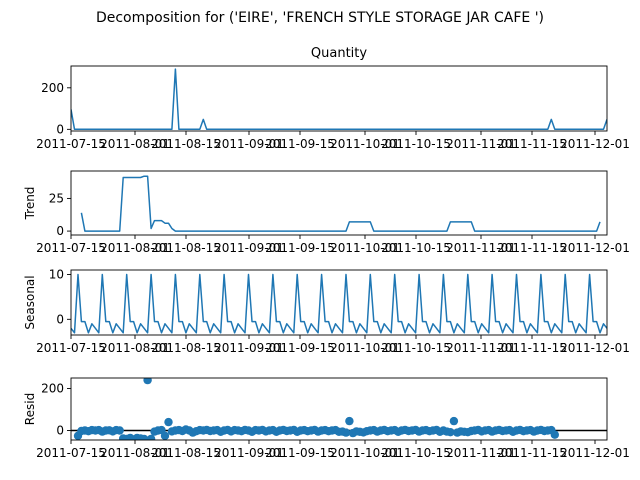  What do you see at coordinates (30, 302) in the screenshot?
I see `y-axis-label: Seasonal` at bounding box center [30, 302].